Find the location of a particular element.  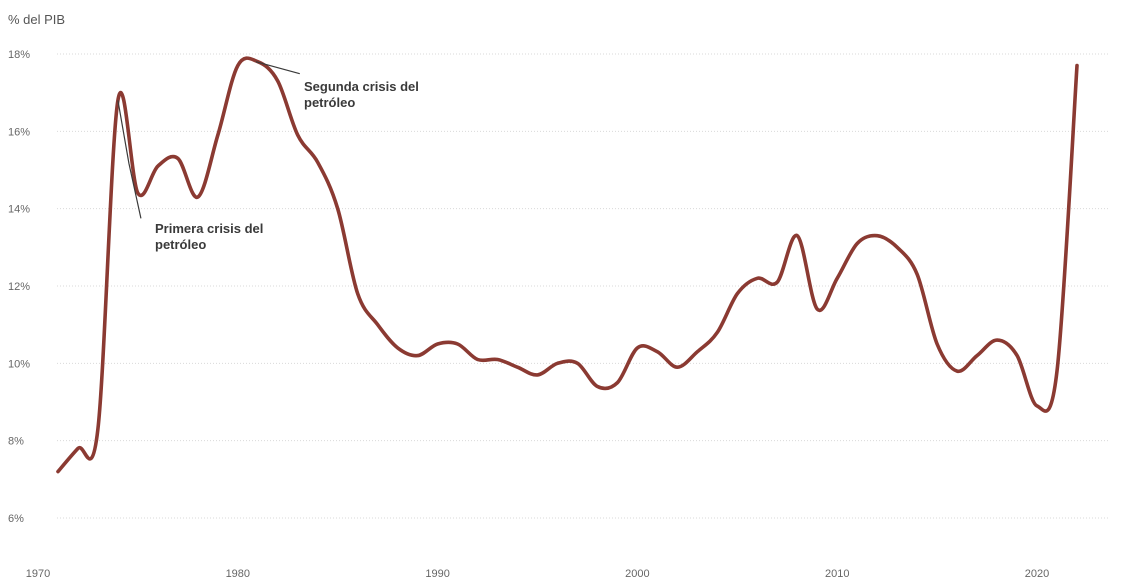

y-tick-label: 12% is located at coordinates (19, 287).